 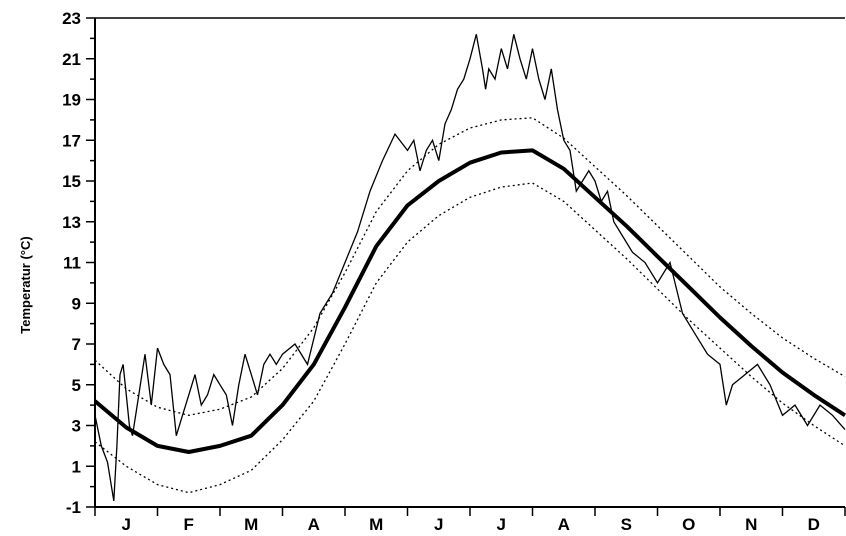 What do you see at coordinates (73, 507) in the screenshot?
I see `y-tick-label: -1` at bounding box center [73, 507].